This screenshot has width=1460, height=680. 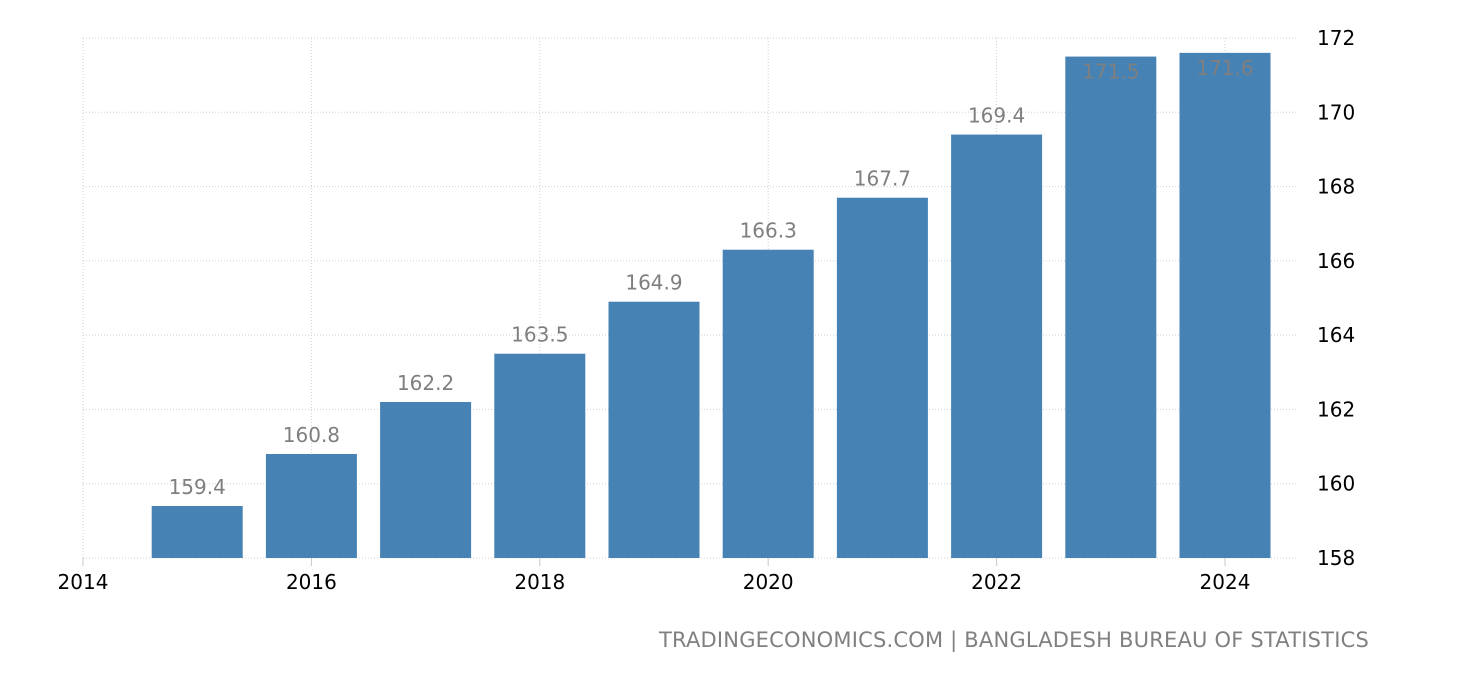 What do you see at coordinates (653, 283) in the screenshot?
I see `data-label-2019: 164.9` at bounding box center [653, 283].